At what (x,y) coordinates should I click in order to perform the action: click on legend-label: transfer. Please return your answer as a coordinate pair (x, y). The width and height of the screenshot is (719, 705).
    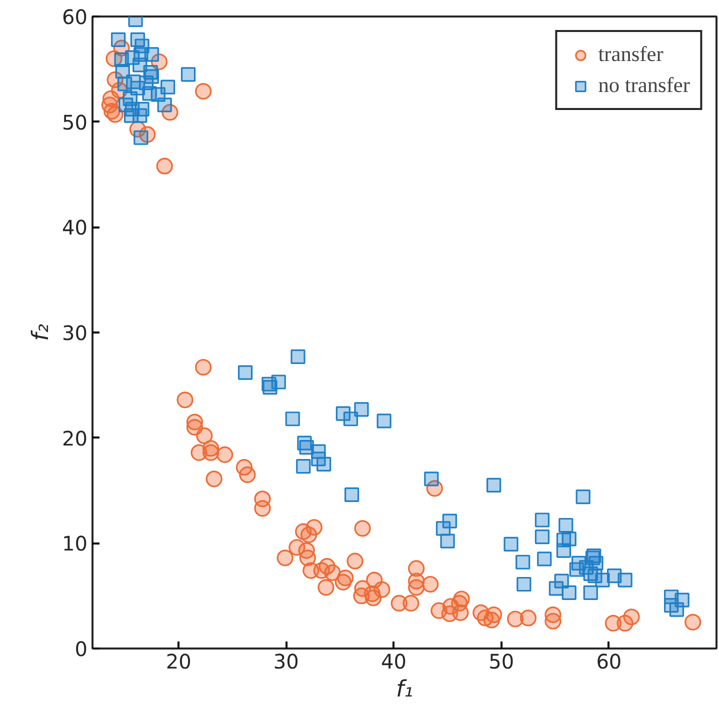
    Looking at the image, I should click on (631, 54).